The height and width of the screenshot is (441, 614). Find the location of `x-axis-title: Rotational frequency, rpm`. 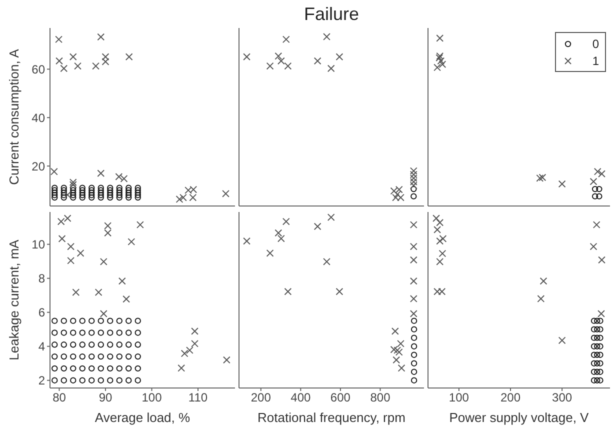

x-axis-title: Rotational frequency, rpm is located at coordinates (332, 417).